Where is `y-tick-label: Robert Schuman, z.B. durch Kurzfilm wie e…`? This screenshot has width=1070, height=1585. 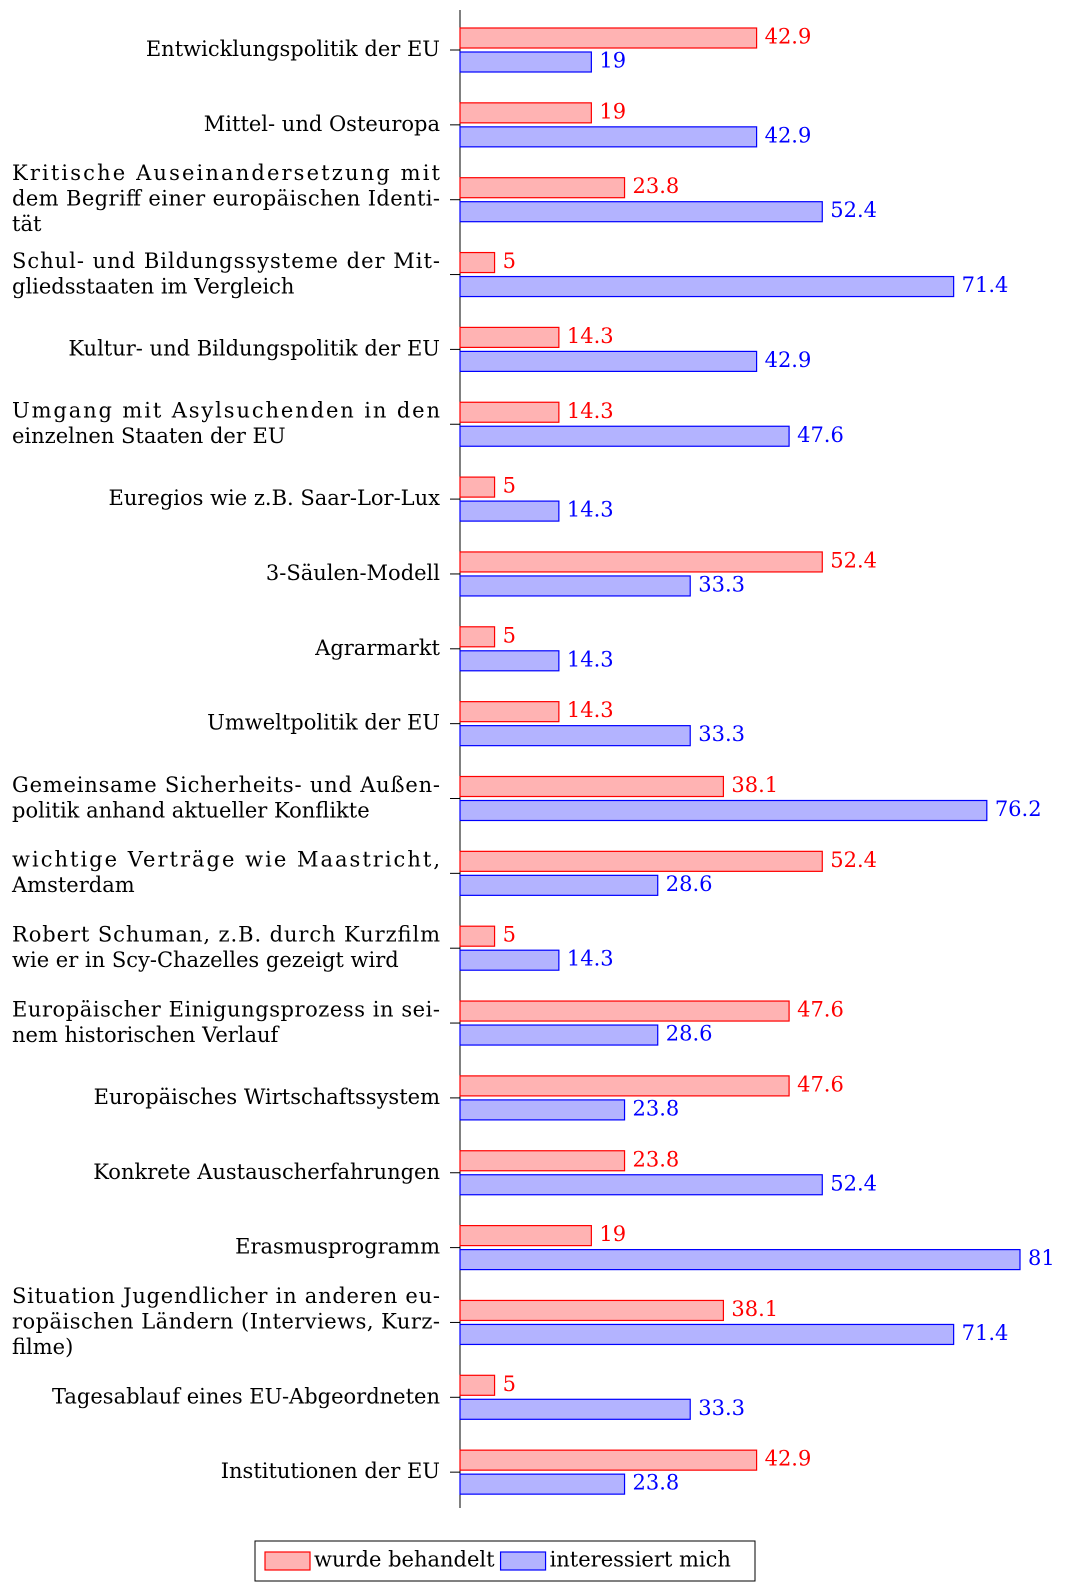
y-tick-label: Robert Schuman, z.B. durch Kurzfilm wie e… is located at coordinates (226, 947).